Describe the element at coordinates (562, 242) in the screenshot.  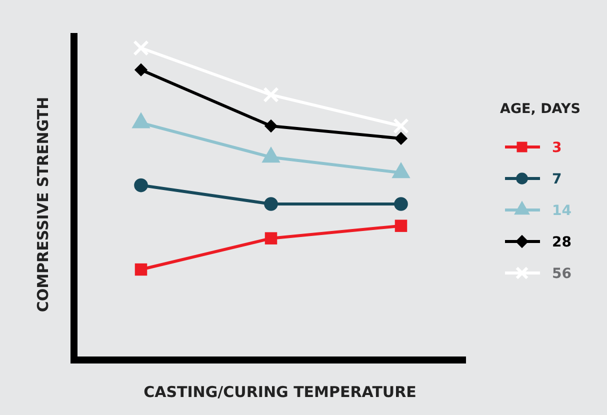
I see `legend-label: 28` at that location.